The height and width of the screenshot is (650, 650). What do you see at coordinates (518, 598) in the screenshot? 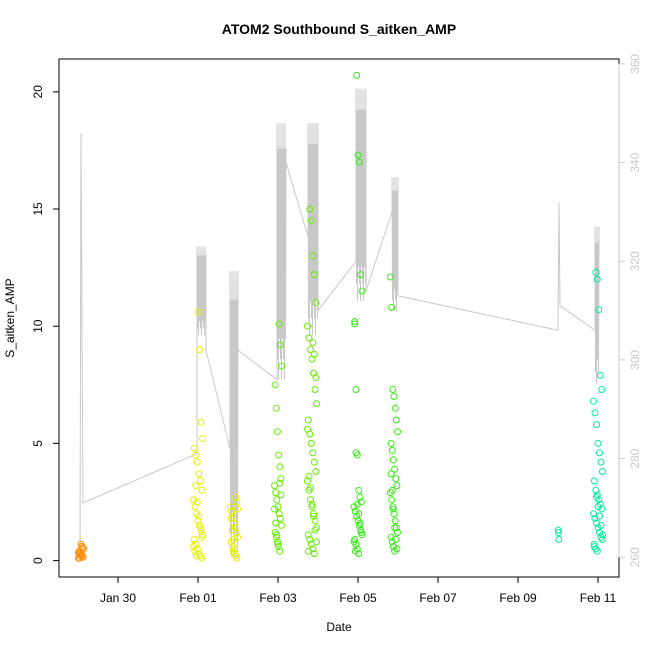
I see `x-tick-label: Feb 09` at bounding box center [518, 598].